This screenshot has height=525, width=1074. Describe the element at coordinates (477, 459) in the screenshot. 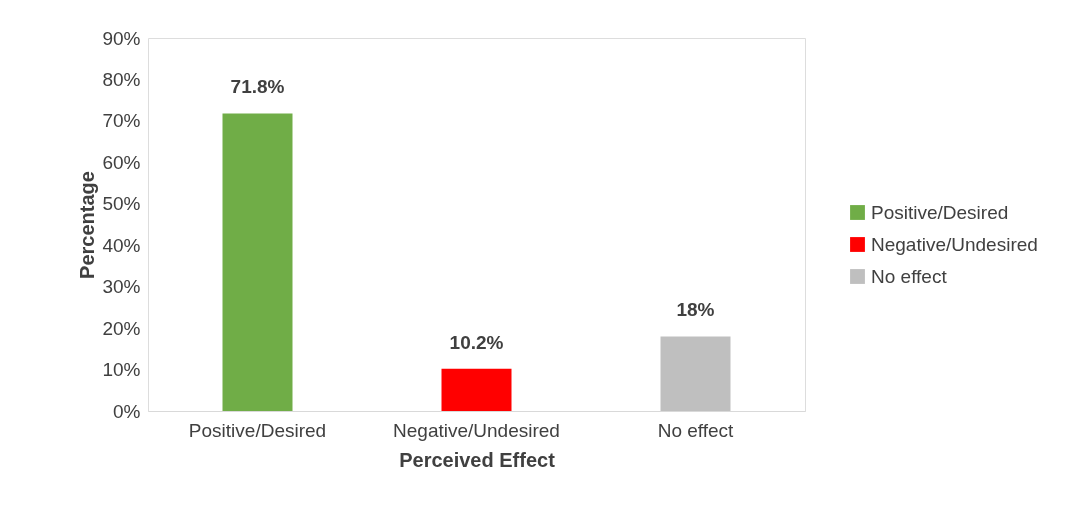

I see `x-axis-title: Perceived Effect` at that location.